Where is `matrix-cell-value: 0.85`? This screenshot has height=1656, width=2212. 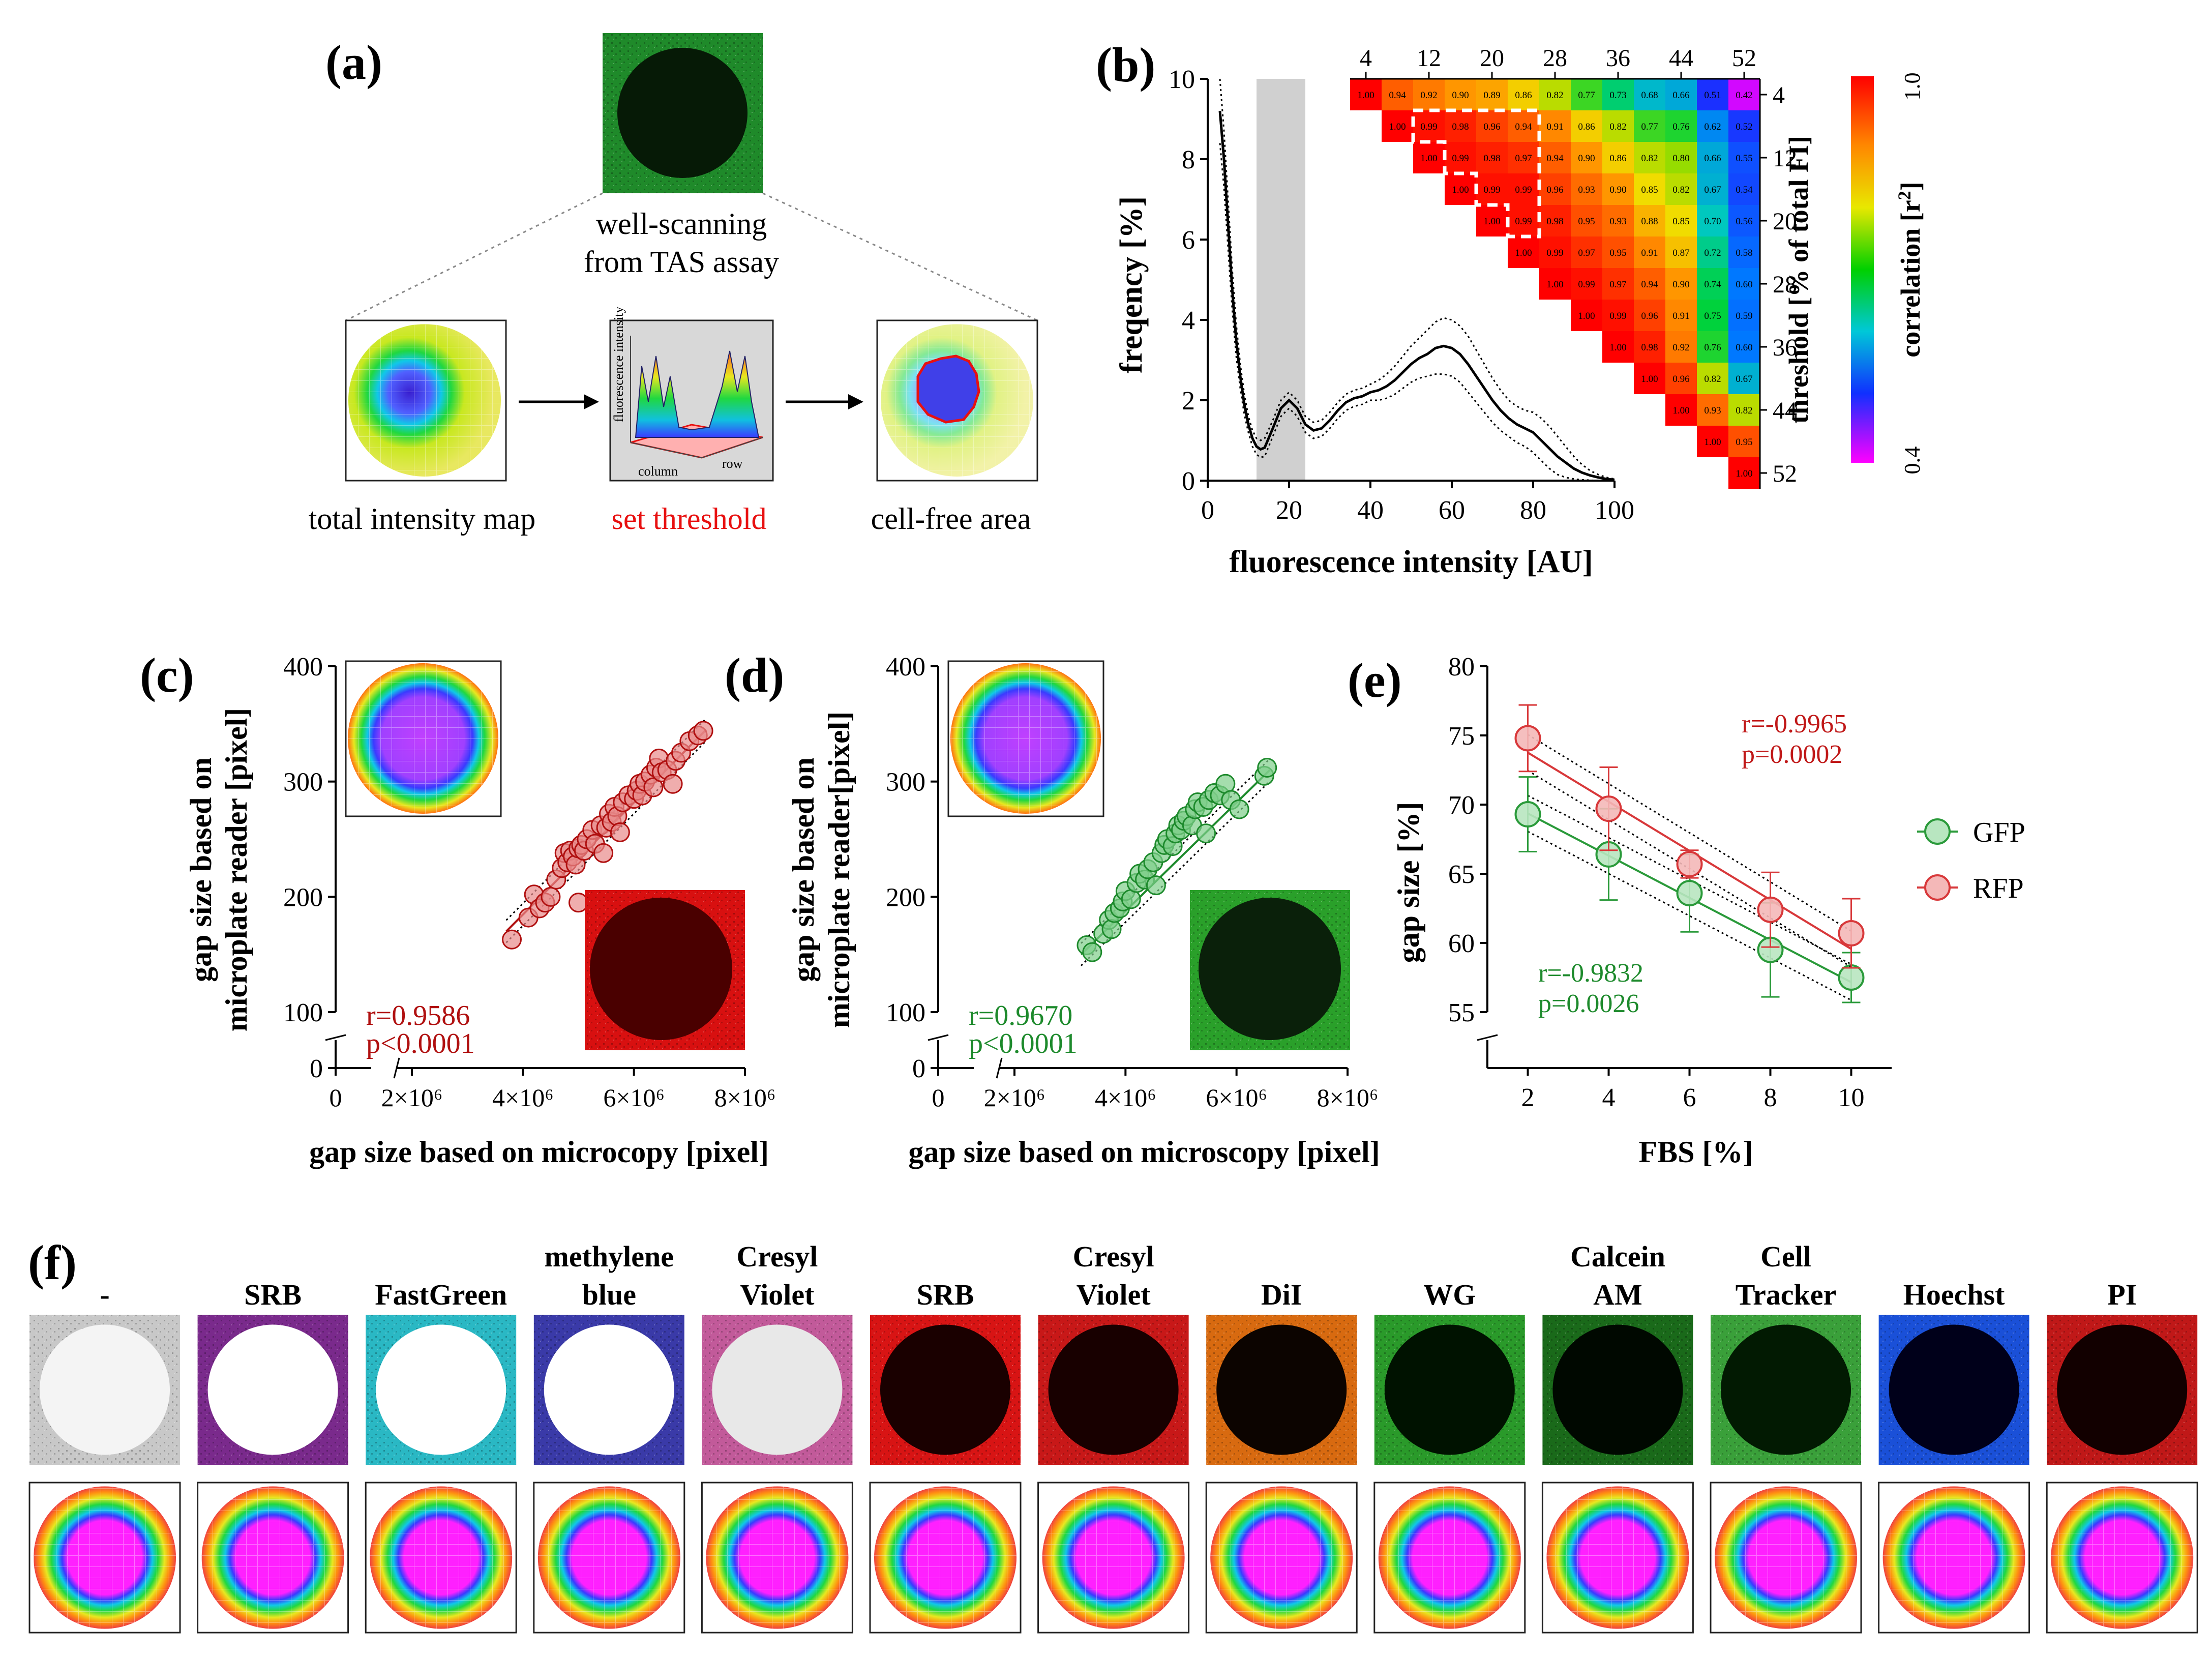
matrix-cell-value: 0.85 is located at coordinates (1680, 222).